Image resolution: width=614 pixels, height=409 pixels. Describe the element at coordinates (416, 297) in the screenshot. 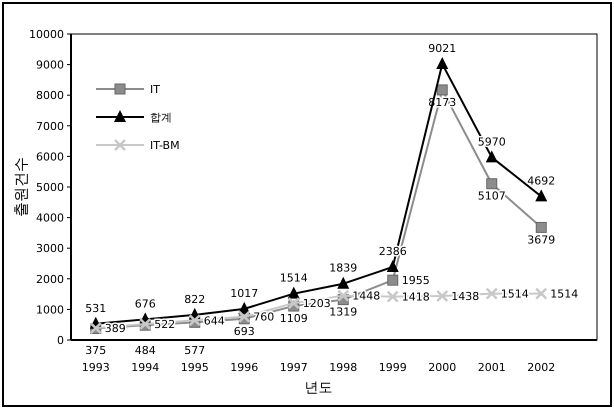

I see `data-label: 1418` at that location.